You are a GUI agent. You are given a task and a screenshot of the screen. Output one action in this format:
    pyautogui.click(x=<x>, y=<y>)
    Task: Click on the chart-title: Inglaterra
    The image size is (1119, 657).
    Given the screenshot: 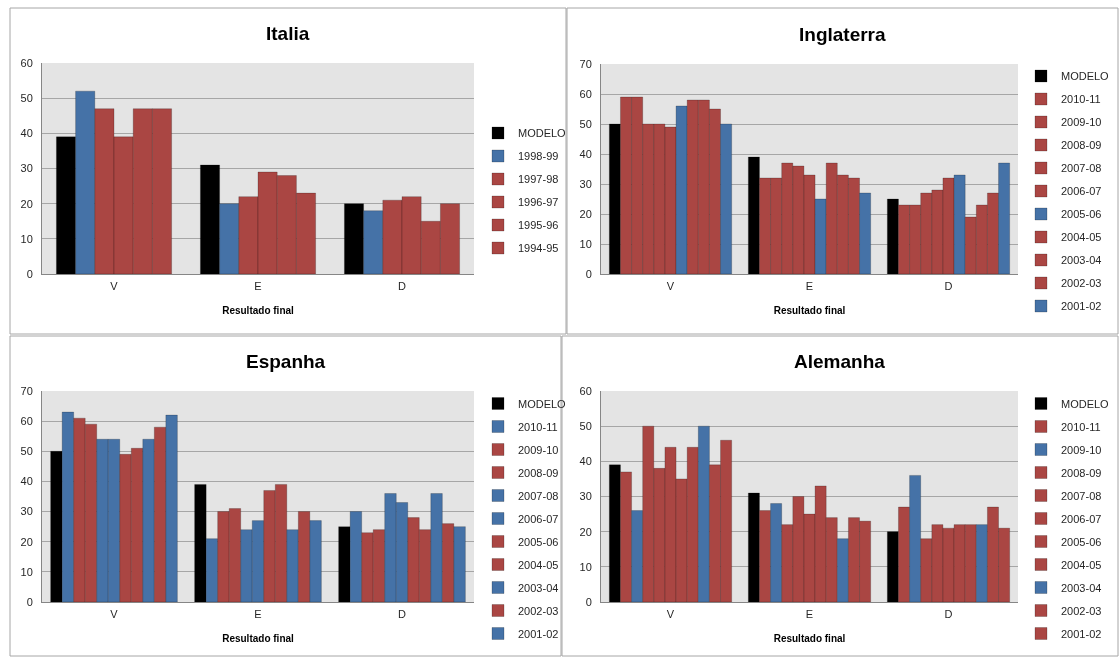 What is the action you would take?
    pyautogui.click(x=843, y=34)
    